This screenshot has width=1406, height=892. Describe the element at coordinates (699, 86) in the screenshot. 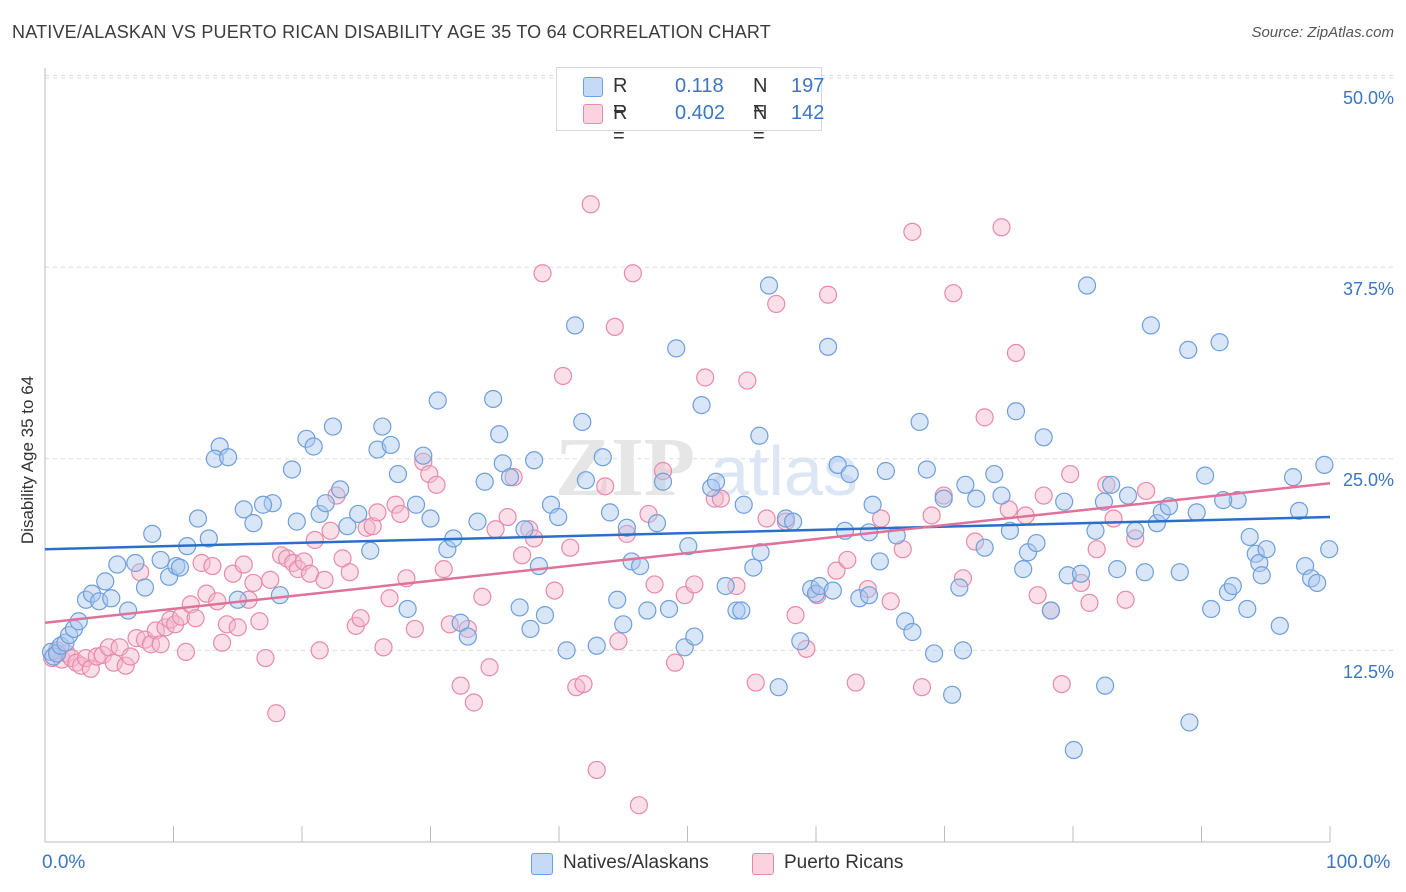

I see `r-value: 0.118` at that location.